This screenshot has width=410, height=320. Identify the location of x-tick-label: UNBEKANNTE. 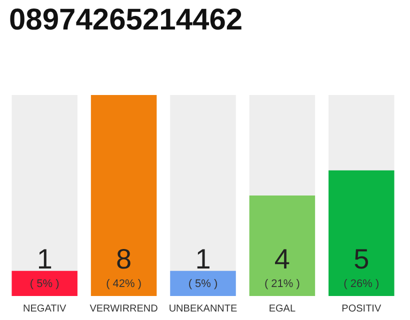
(203, 309).